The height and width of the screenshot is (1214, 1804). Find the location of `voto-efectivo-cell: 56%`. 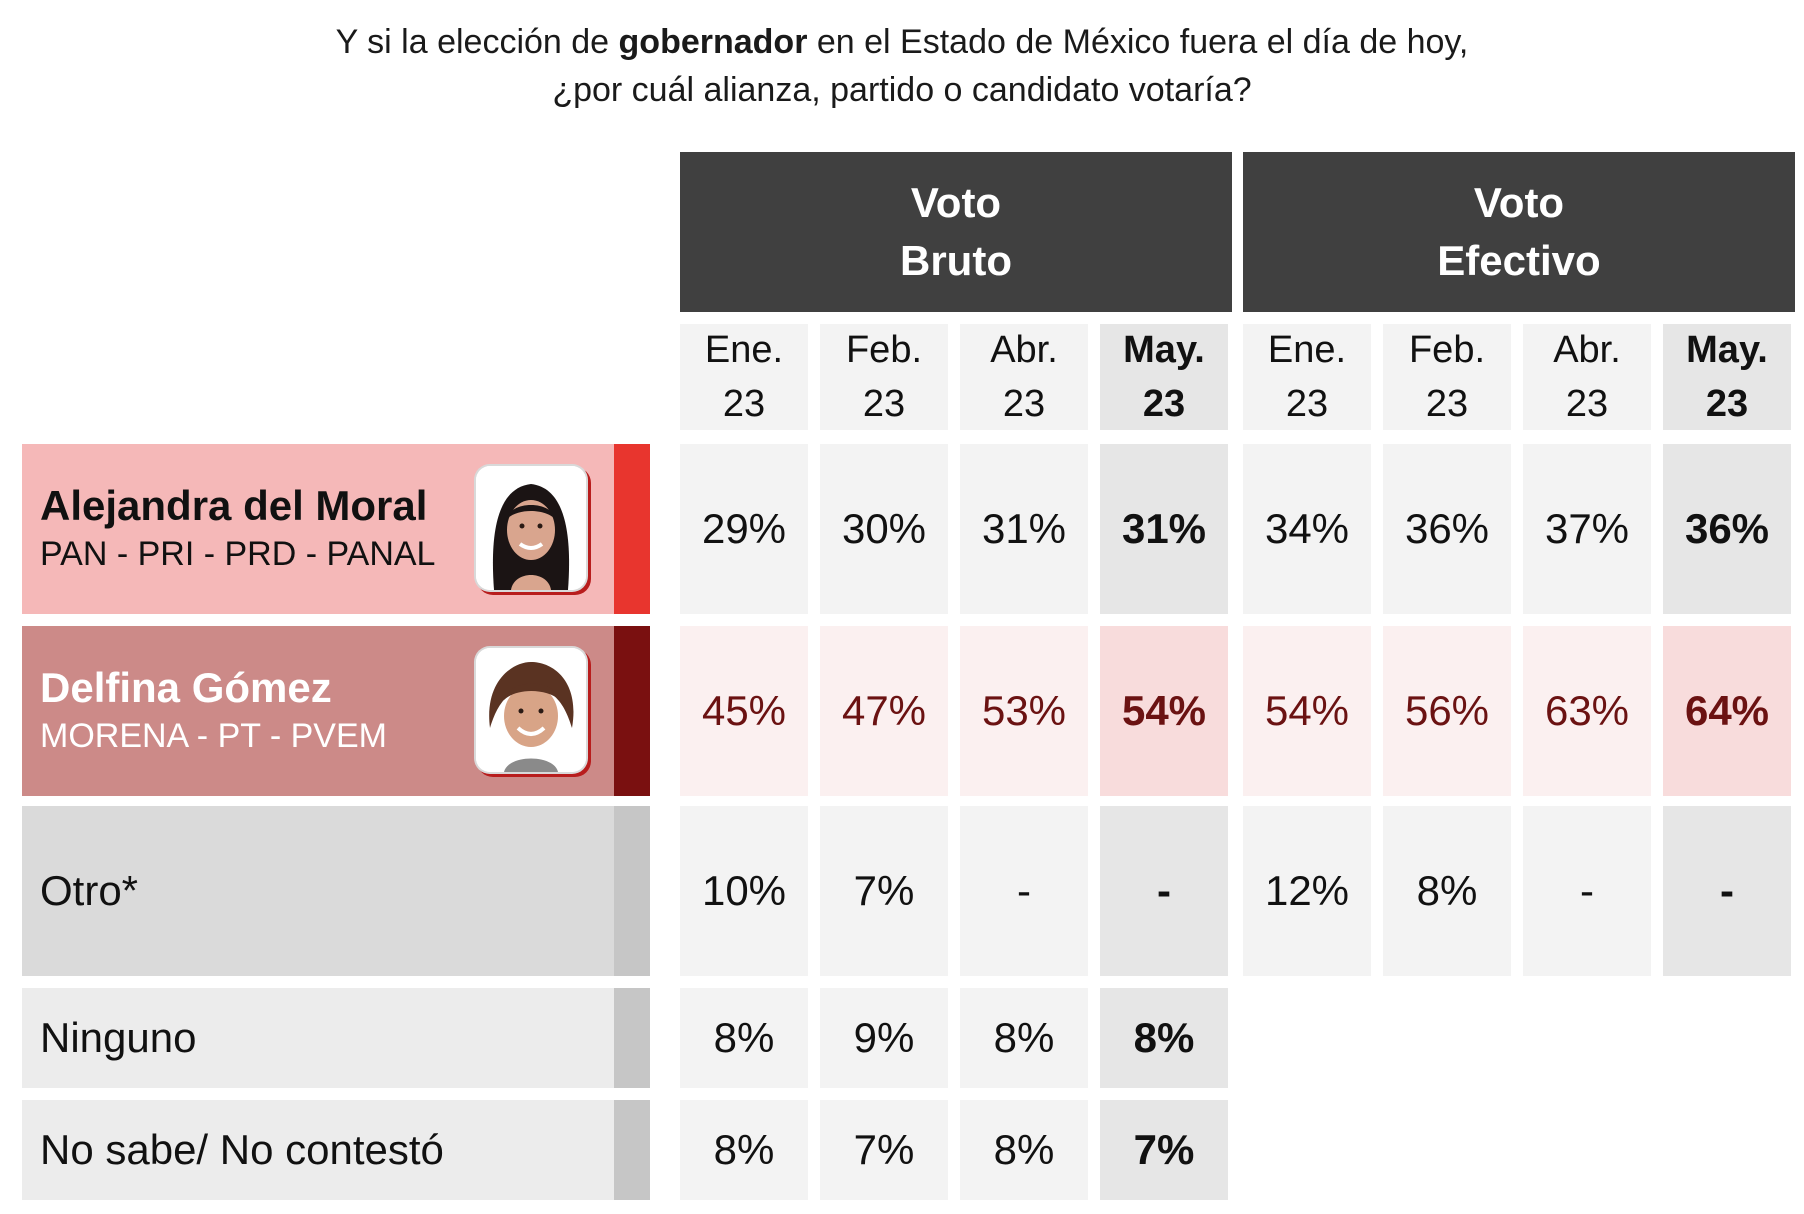

voto-efectivo-cell: 56% is located at coordinates (1447, 711).